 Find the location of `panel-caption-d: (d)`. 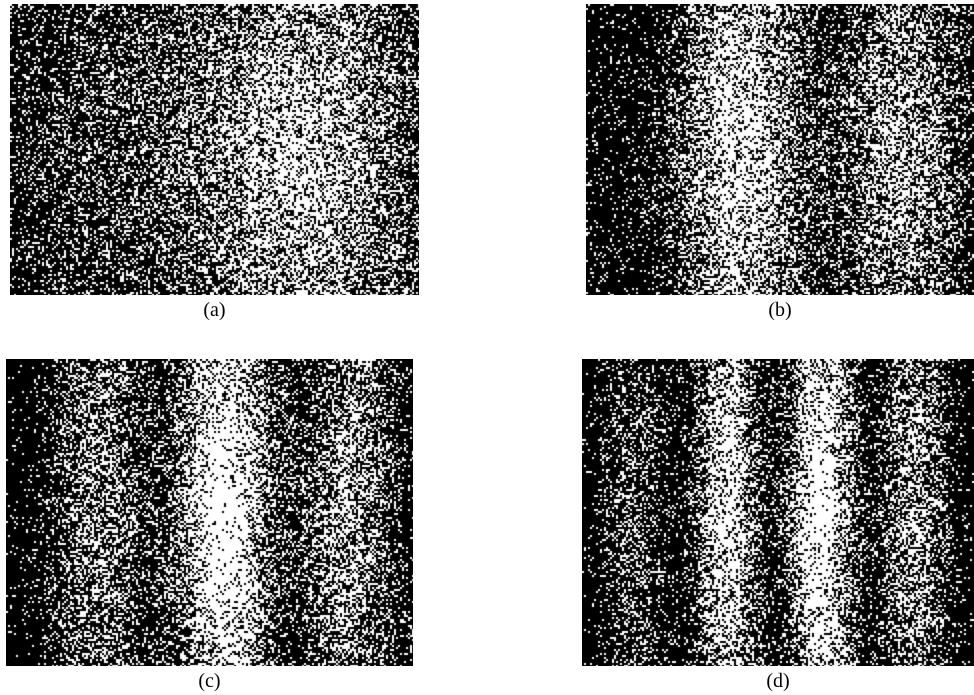

panel-caption-d: (d) is located at coordinates (778, 681).